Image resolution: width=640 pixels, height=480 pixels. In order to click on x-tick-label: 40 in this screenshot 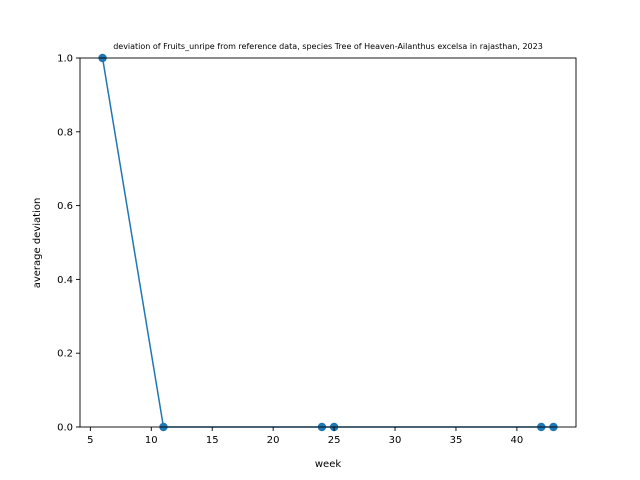, I will do `click(517, 440)`.